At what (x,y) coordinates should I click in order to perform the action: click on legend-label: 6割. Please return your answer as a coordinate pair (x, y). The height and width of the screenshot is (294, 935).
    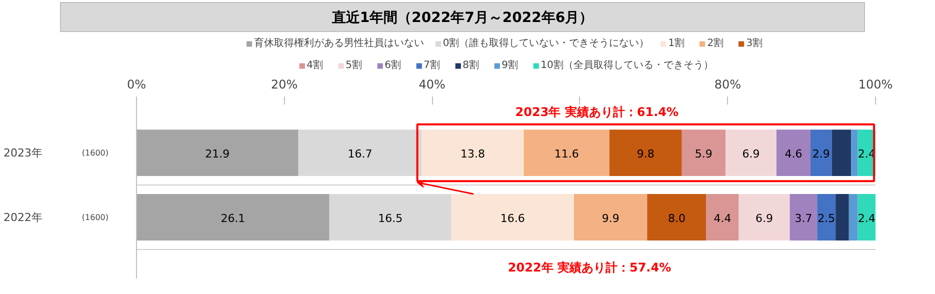
    Looking at the image, I should click on (393, 65).